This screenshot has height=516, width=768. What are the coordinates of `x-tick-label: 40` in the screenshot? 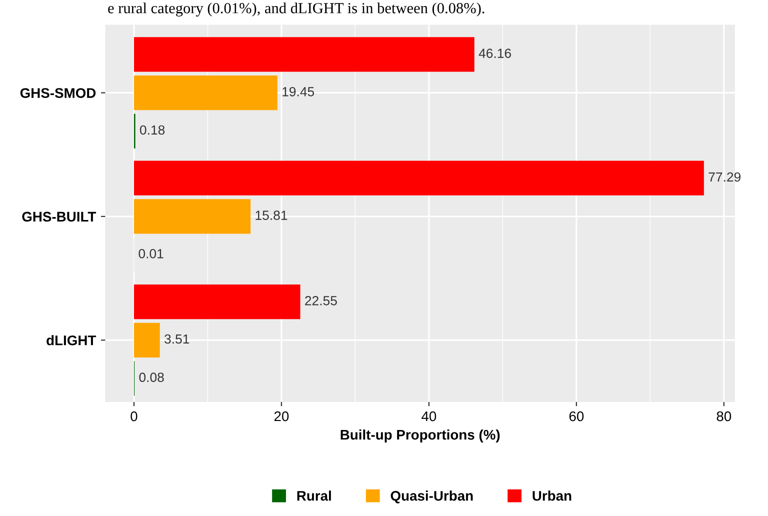 It's located at (429, 416).